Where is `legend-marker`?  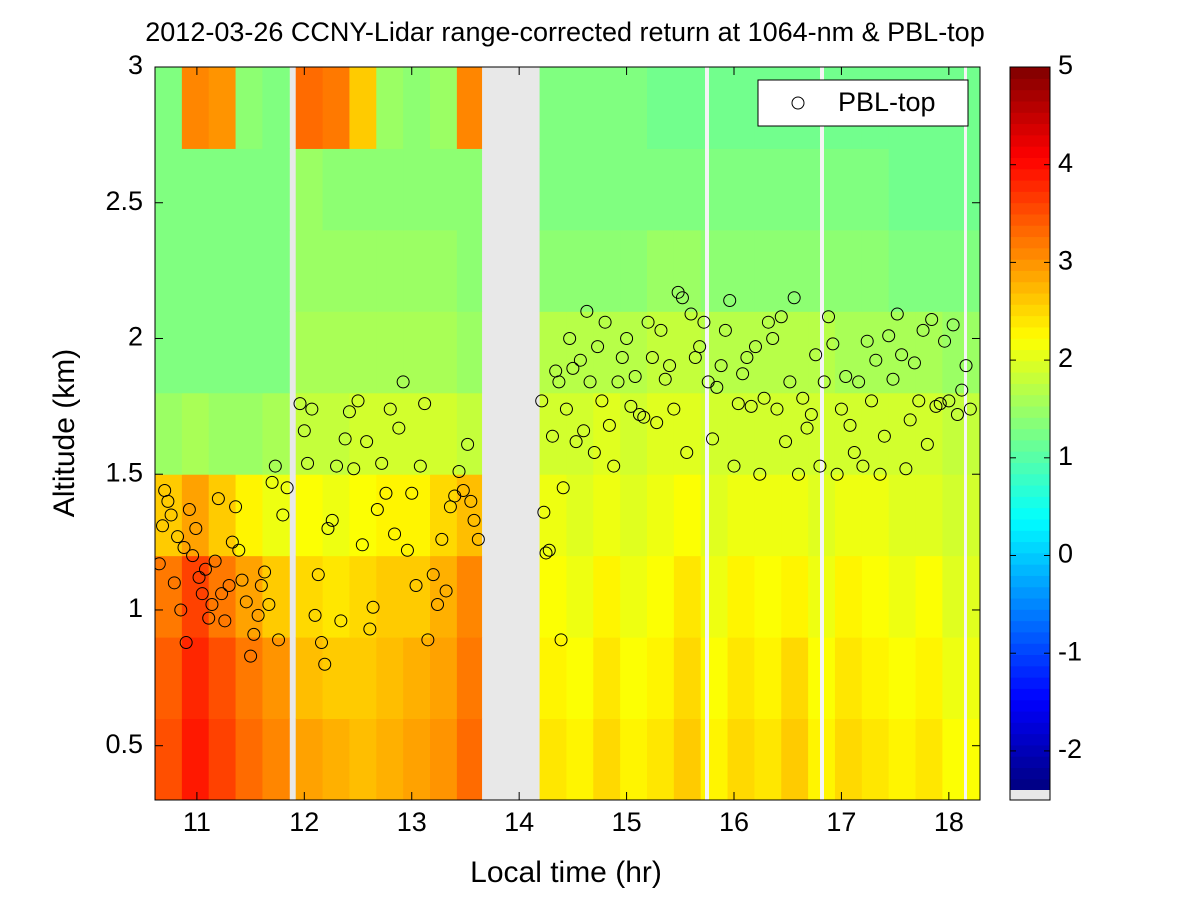
legend-marker is located at coordinates (798, 103).